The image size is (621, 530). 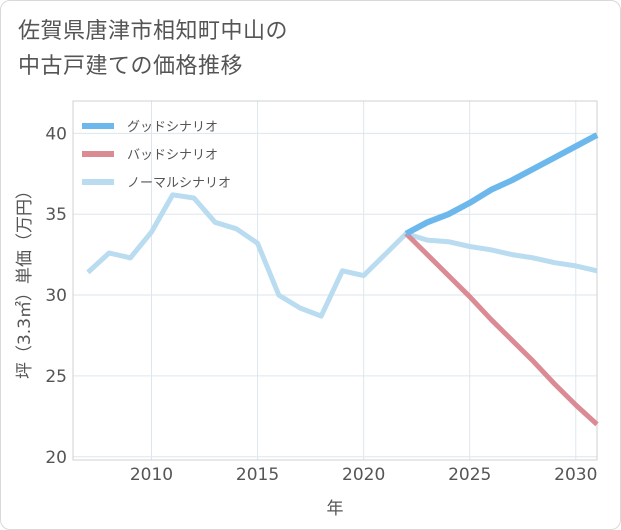 What do you see at coordinates (56, 134) in the screenshot?
I see `y-tick-label: 40` at bounding box center [56, 134].